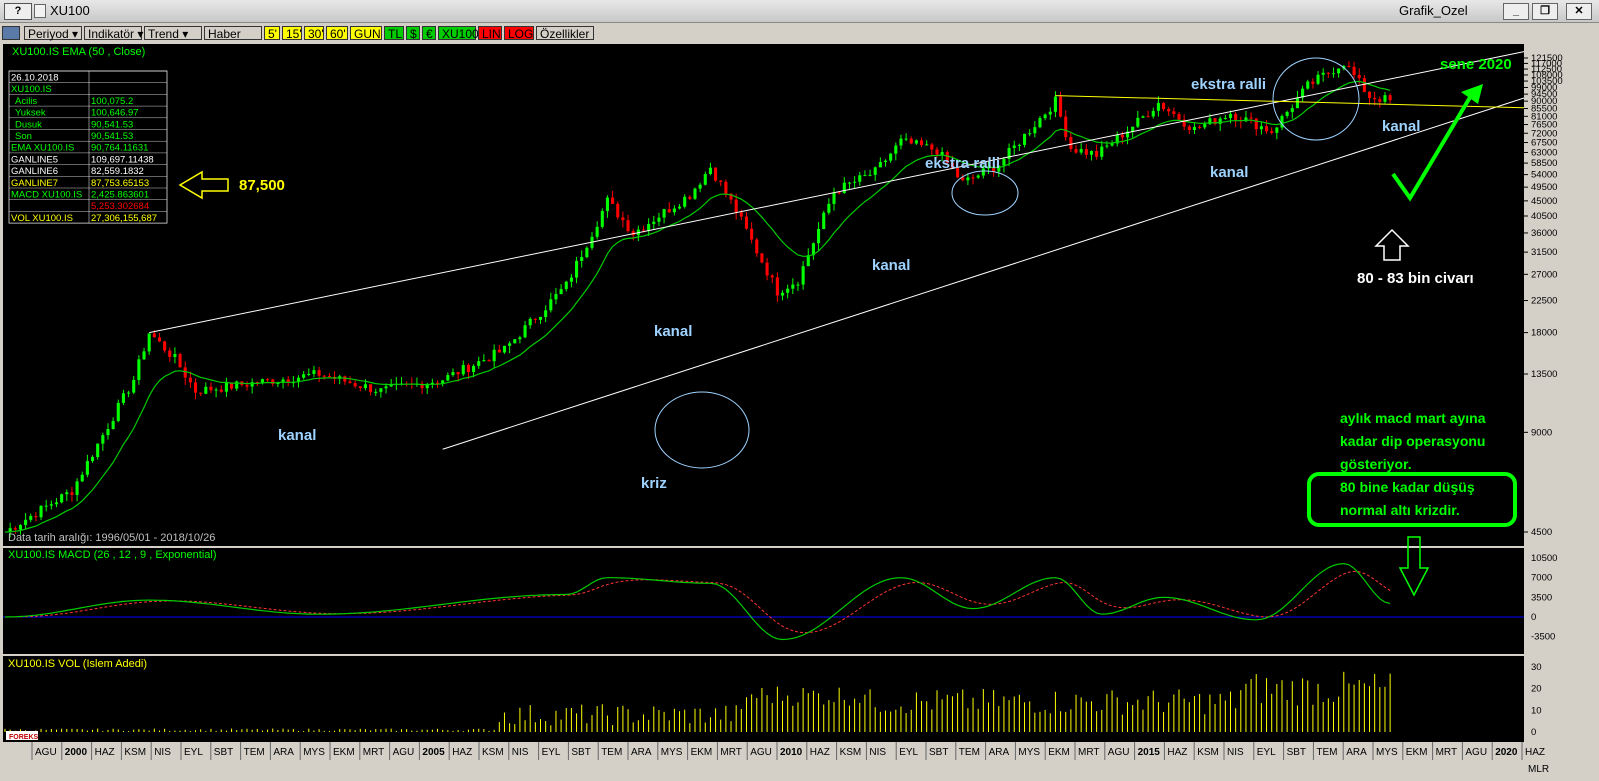  What do you see at coordinates (1538, 769) in the screenshot?
I see `mlr-label: MLR` at bounding box center [1538, 769].